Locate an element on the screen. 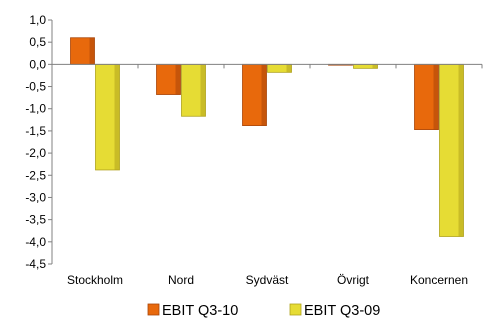 The width and height of the screenshot is (492, 323). y-tick-label: -1,5 is located at coordinates (35, 131).